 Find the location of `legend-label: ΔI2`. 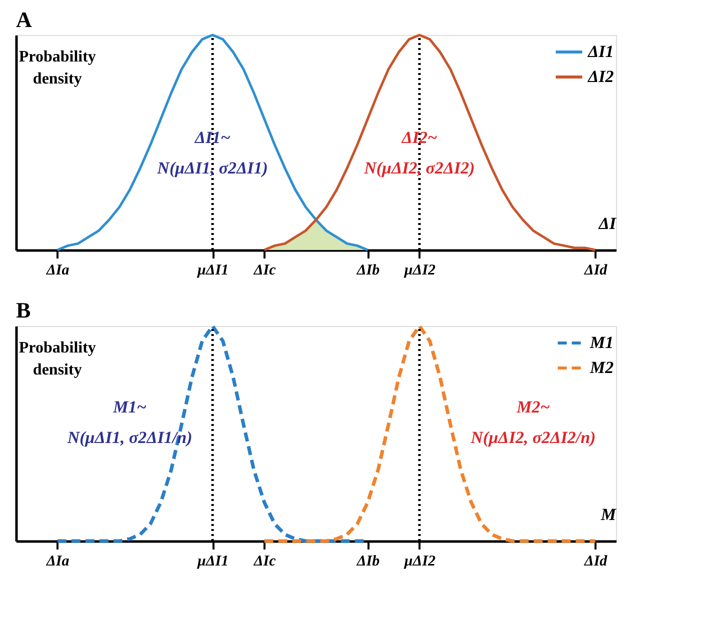

legend-label: ΔI2 is located at coordinates (600, 76).